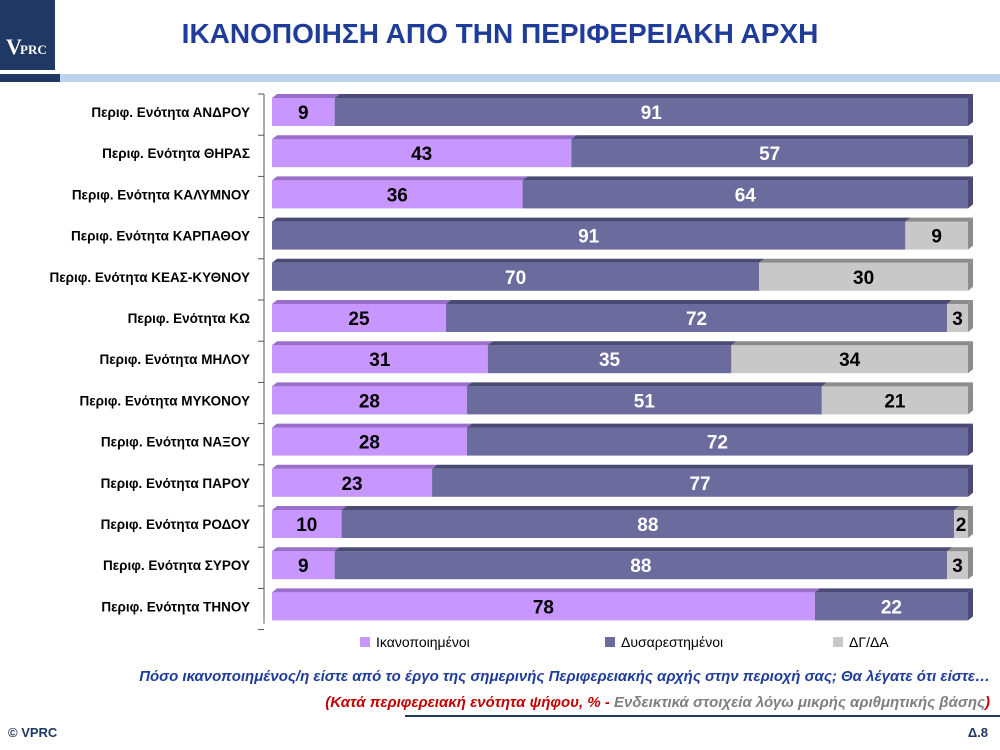  What do you see at coordinates (702, 716) in the screenshot?
I see `footer-rule` at bounding box center [702, 716].